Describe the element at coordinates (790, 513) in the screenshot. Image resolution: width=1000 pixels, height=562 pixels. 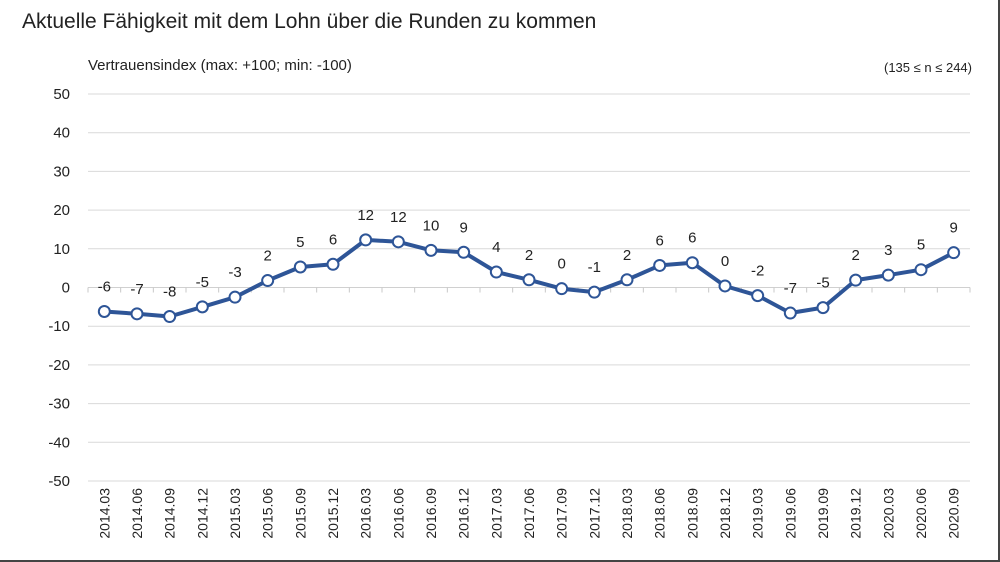
I see `x-tick-label: 2019.06` at that location.